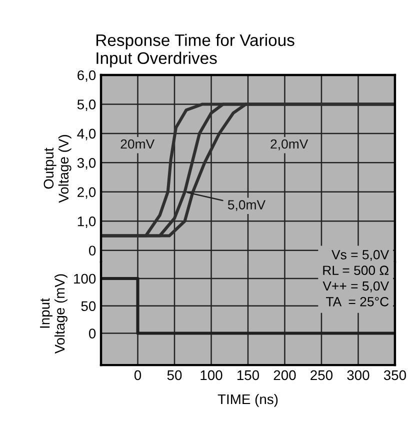  I want to click on annotation: Vs = 5,0V RL = 500 Ω V++ = 5,0V TA = 25°C, so click(356, 278).